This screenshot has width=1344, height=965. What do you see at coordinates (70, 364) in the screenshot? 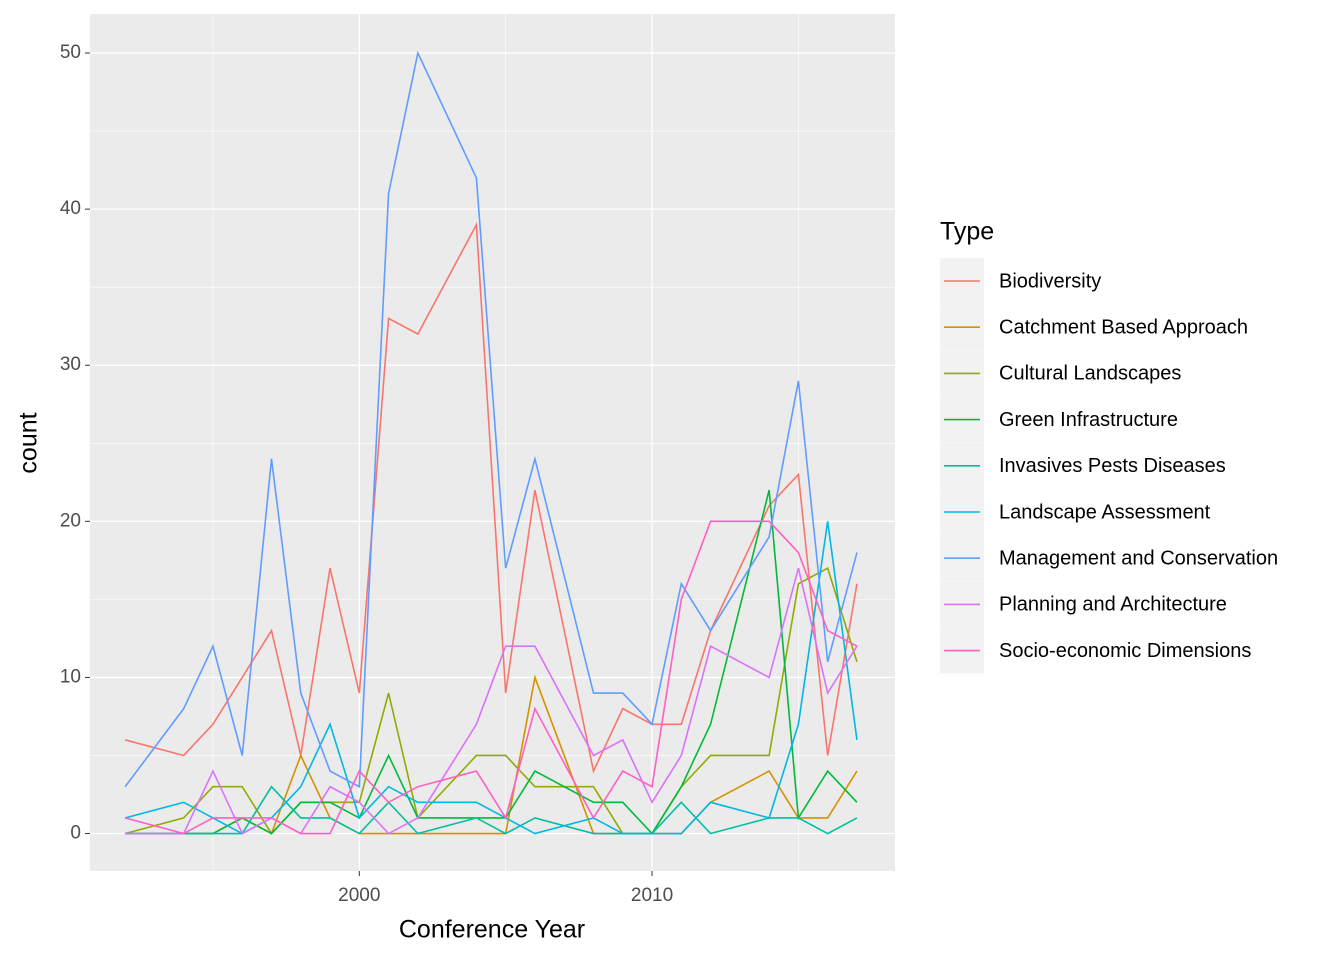
I see `y-tick-label: 30` at bounding box center [70, 364].